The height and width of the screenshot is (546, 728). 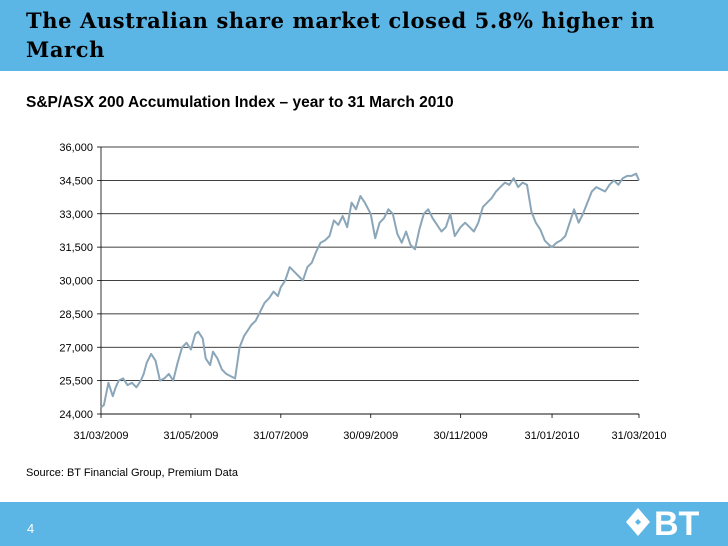 What do you see at coordinates (76, 415) in the screenshot?
I see `y-tick-label-0: 24,000` at bounding box center [76, 415].